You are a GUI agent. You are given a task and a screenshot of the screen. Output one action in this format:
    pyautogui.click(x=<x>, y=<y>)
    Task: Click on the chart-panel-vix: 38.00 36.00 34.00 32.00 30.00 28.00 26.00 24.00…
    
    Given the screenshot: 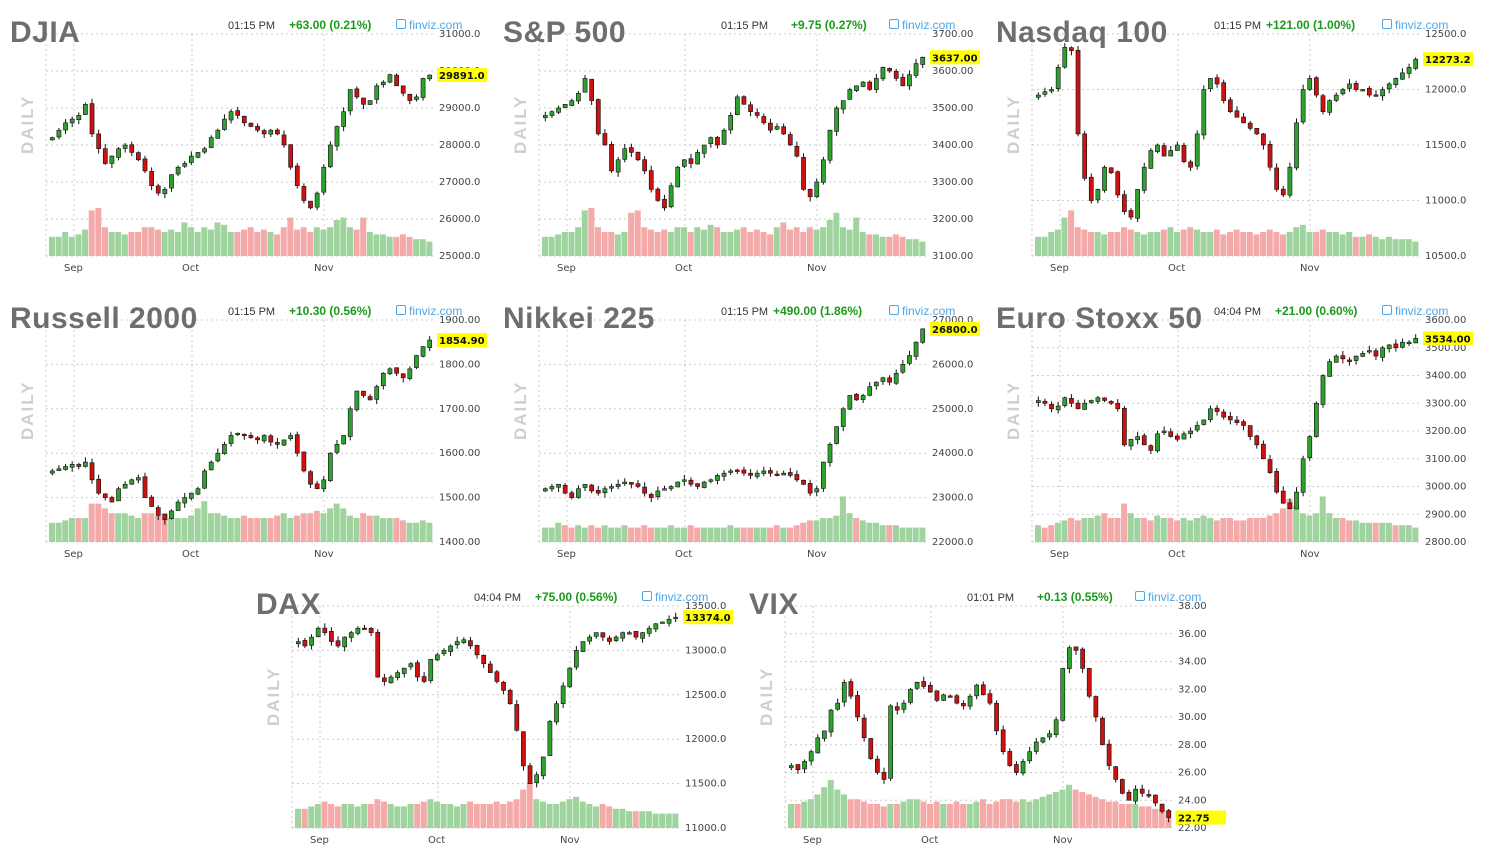 What is the action you would take?
    pyautogui.click(x=990, y=715)
    